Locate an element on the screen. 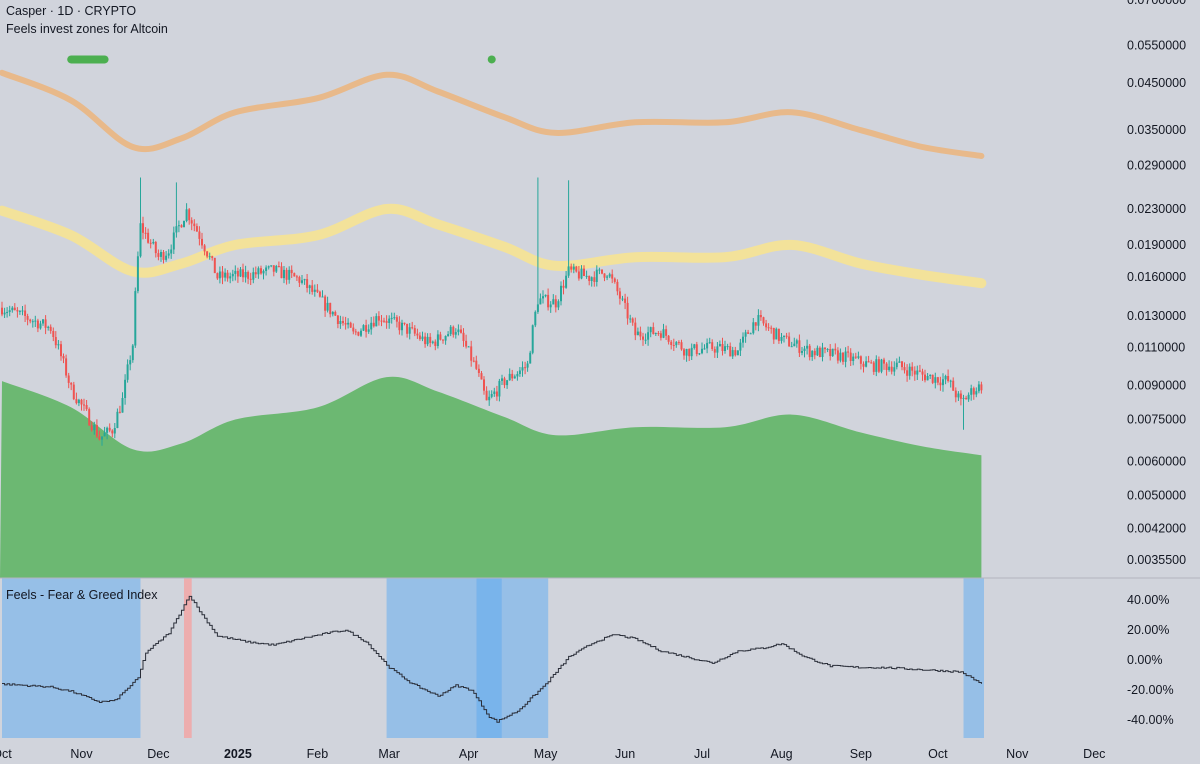 The width and height of the screenshot is (1200, 764). fear-greed-line is located at coordinates (492, 659).